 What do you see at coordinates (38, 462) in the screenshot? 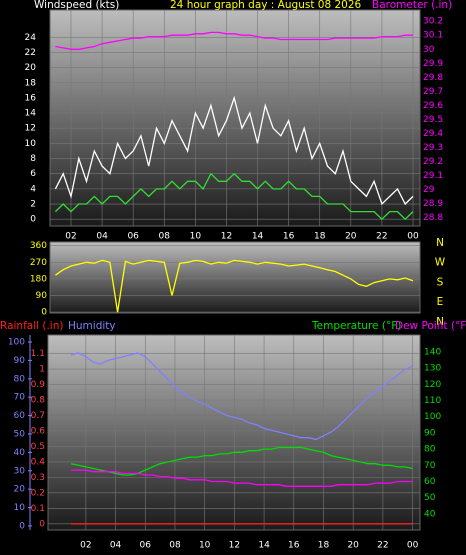
I see `y-tick-label: 0.4` at bounding box center [38, 462].